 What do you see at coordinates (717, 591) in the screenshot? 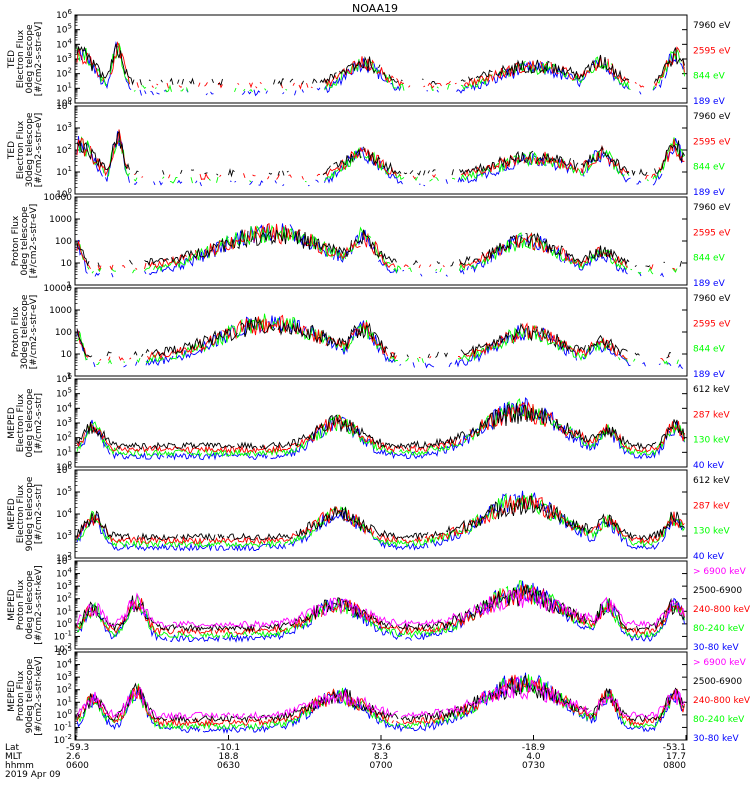
I see `legend-entry: 2500-6900` at bounding box center [717, 591].